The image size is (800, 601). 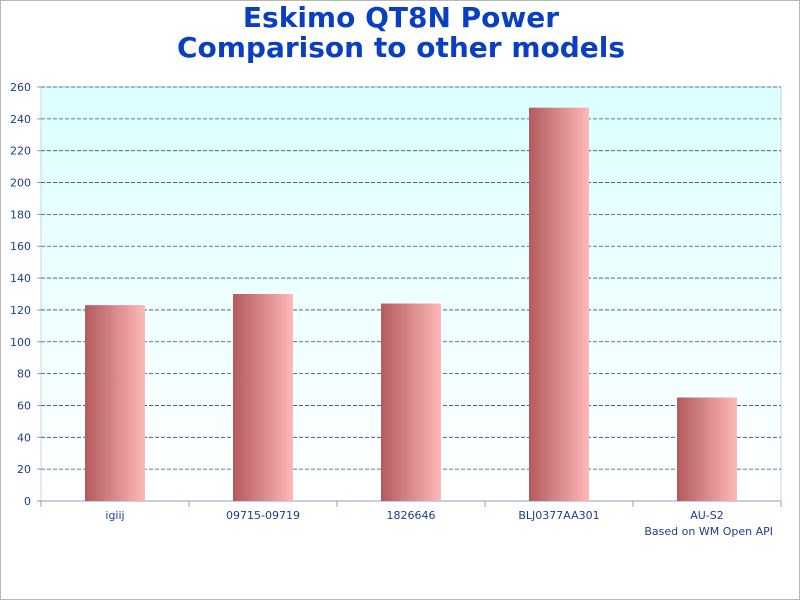 I want to click on y-tick-label: 260, so click(x=20, y=87).